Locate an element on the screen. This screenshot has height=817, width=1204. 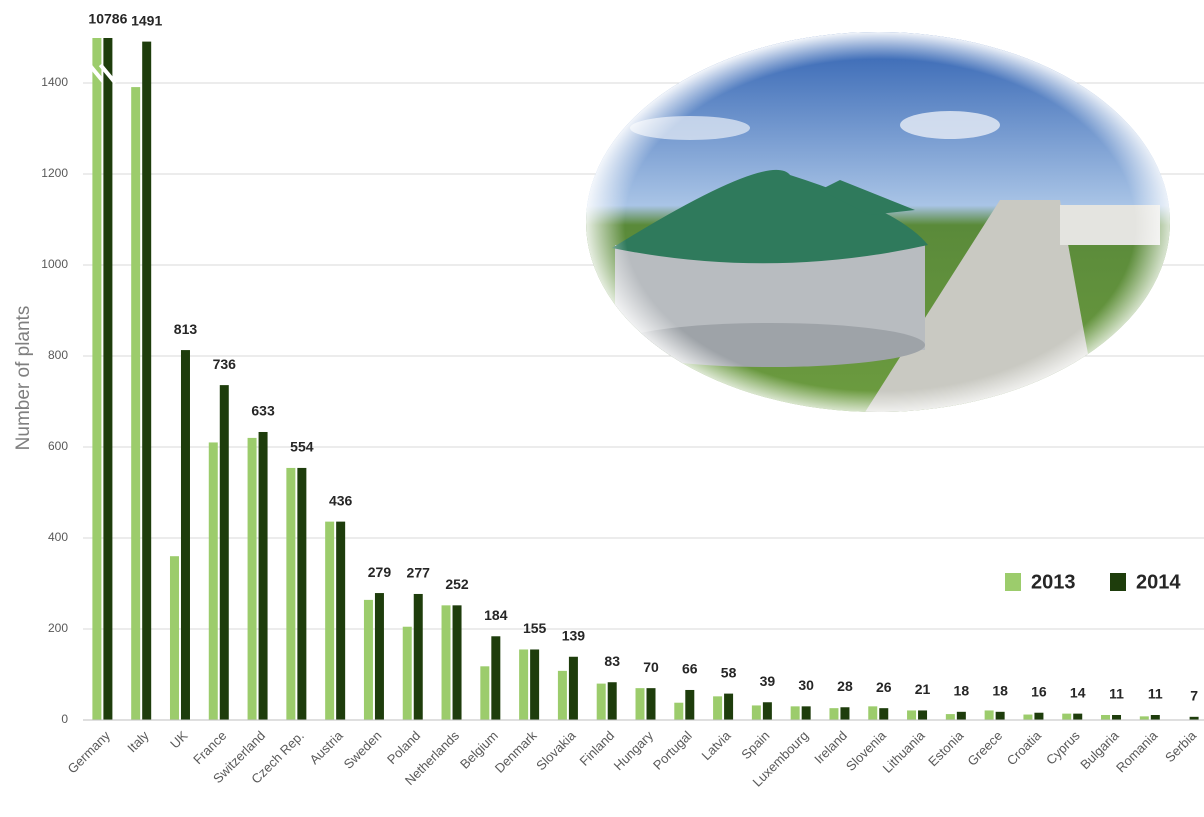
value-label: 39 is located at coordinates (768, 681).